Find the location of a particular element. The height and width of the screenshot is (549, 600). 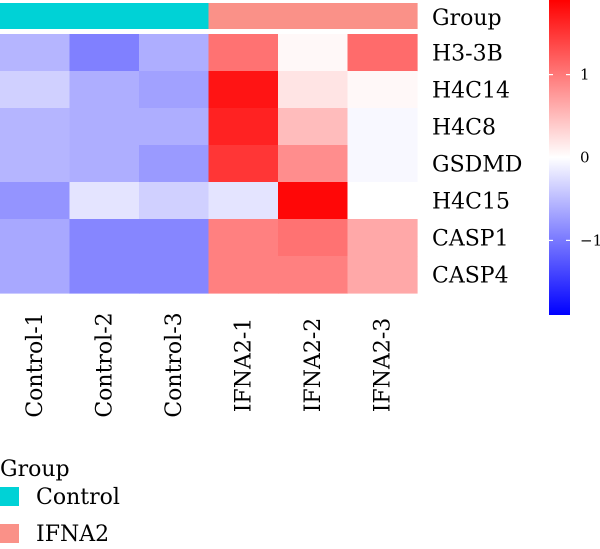

row-label: H4C14 is located at coordinates (471, 91).